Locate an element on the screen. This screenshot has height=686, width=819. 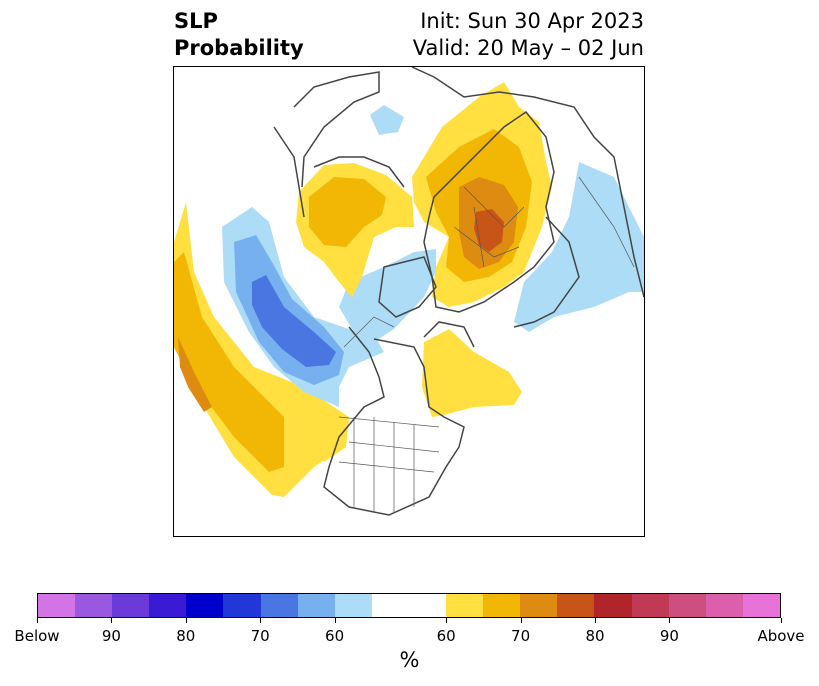
colorbar-tick-label: Above is located at coordinates (781, 636).